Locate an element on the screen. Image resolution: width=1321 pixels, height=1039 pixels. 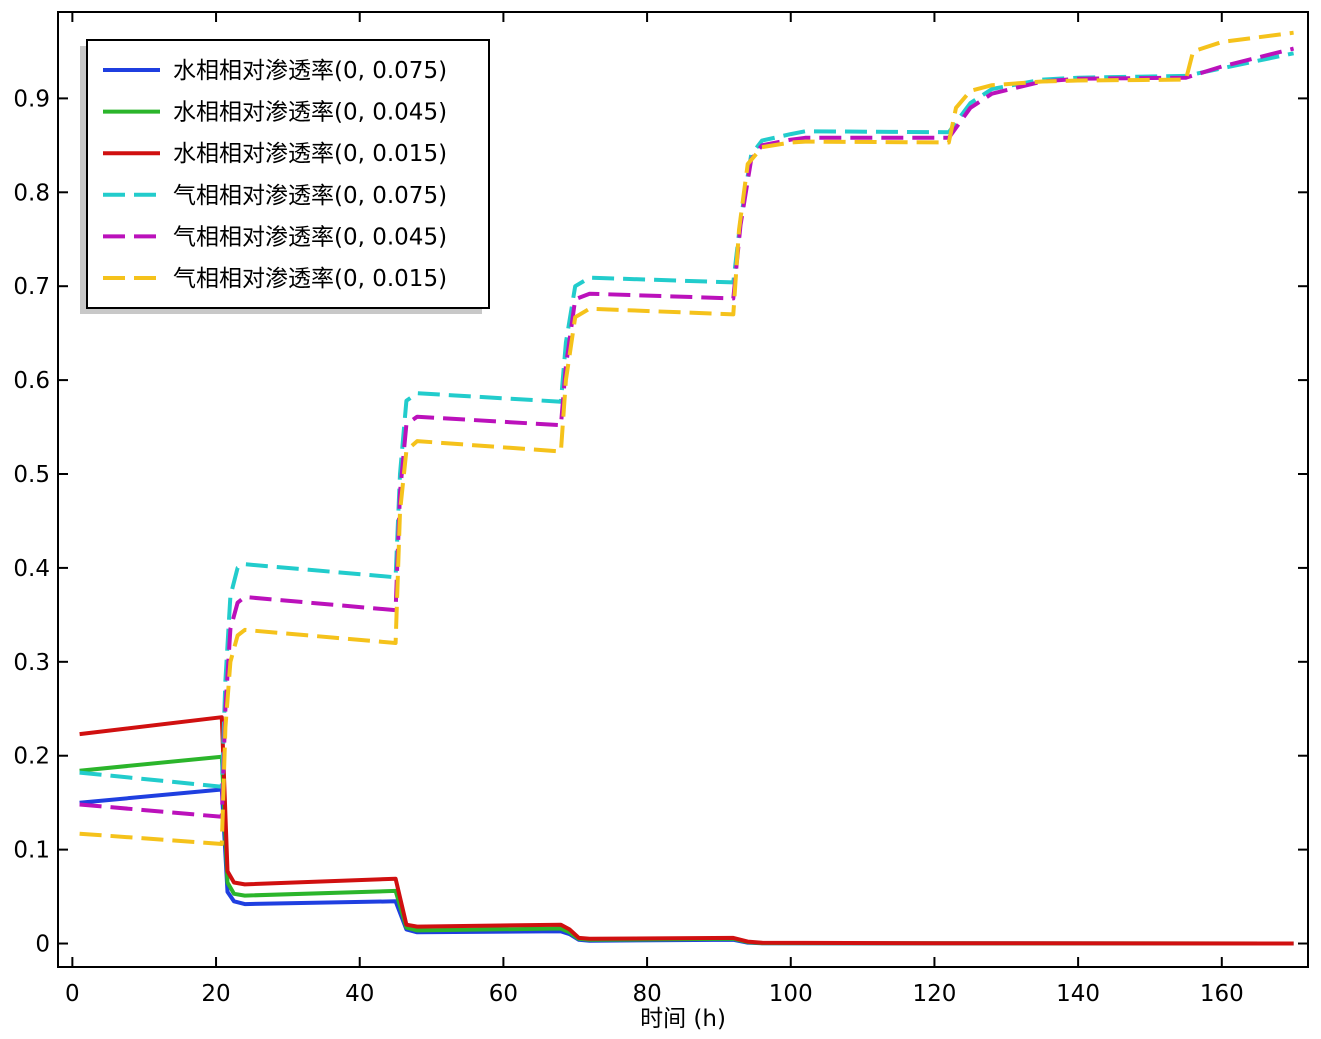
legend-label-5: 气相相对渗透率(0, 0.045) is located at coordinates (310, 237).